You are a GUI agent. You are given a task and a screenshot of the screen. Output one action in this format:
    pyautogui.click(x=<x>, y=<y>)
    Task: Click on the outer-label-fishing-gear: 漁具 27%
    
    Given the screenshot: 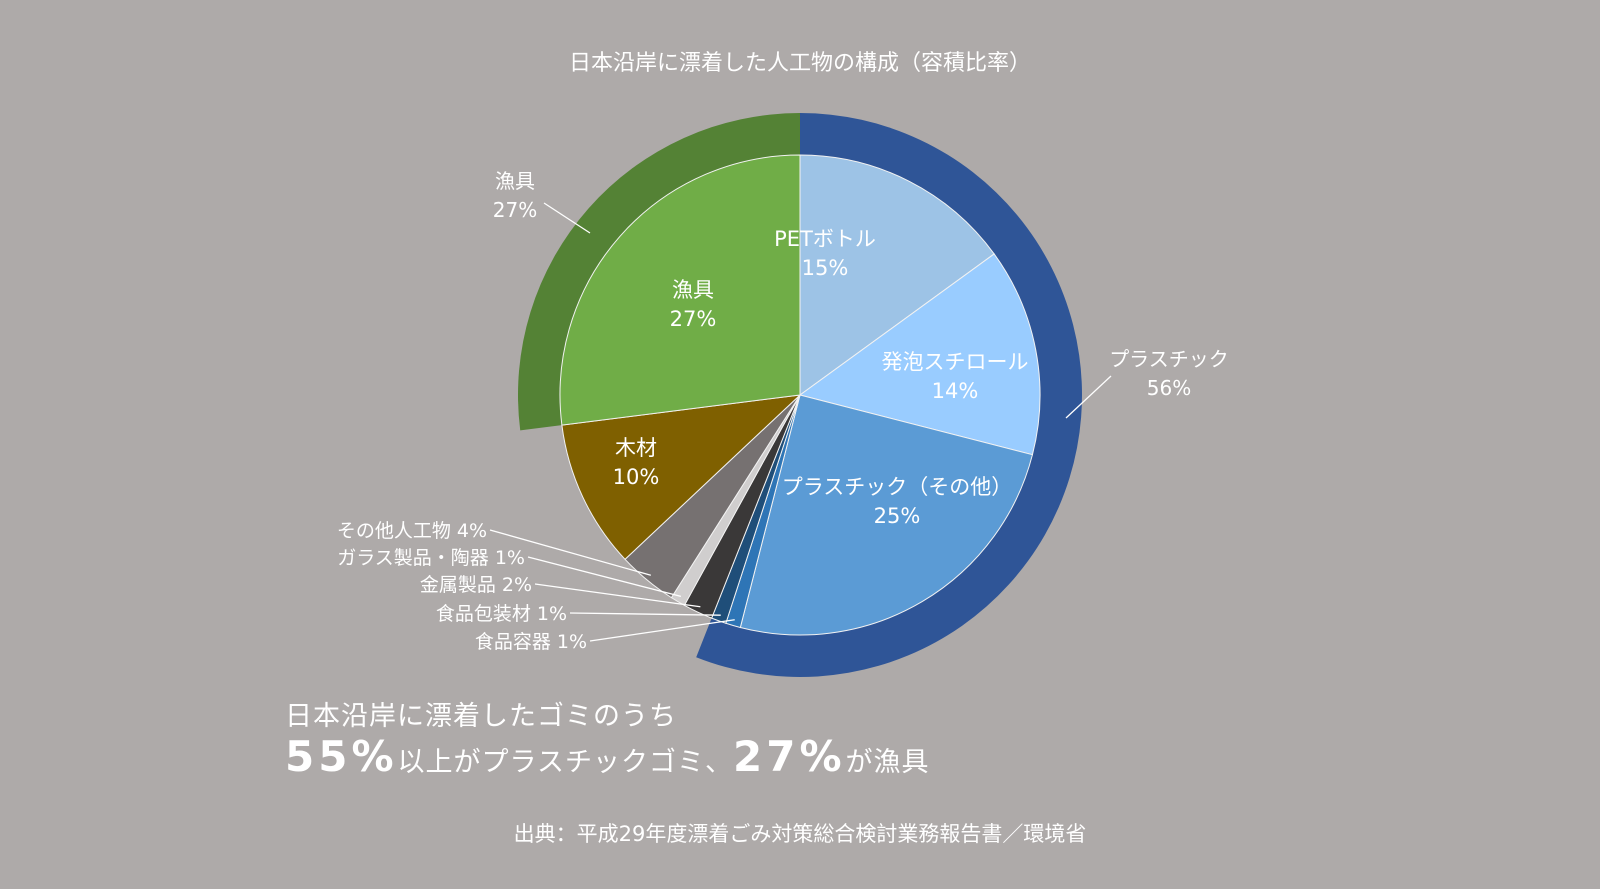 What is the action you would take?
    pyautogui.click(x=515, y=195)
    